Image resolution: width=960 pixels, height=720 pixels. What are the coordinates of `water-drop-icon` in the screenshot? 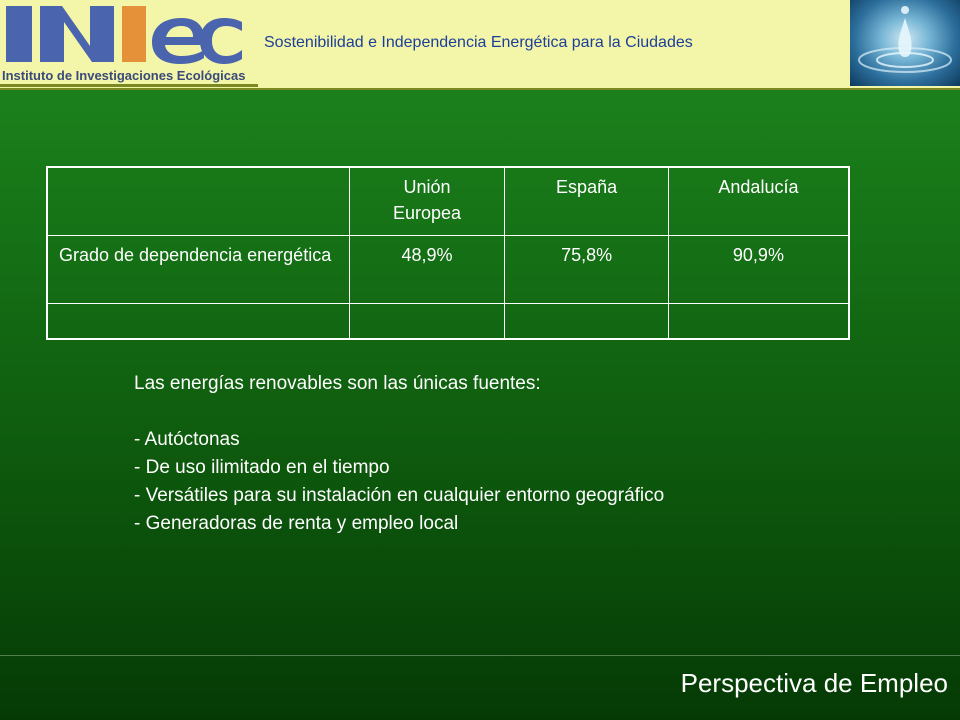 It's located at (905, 39).